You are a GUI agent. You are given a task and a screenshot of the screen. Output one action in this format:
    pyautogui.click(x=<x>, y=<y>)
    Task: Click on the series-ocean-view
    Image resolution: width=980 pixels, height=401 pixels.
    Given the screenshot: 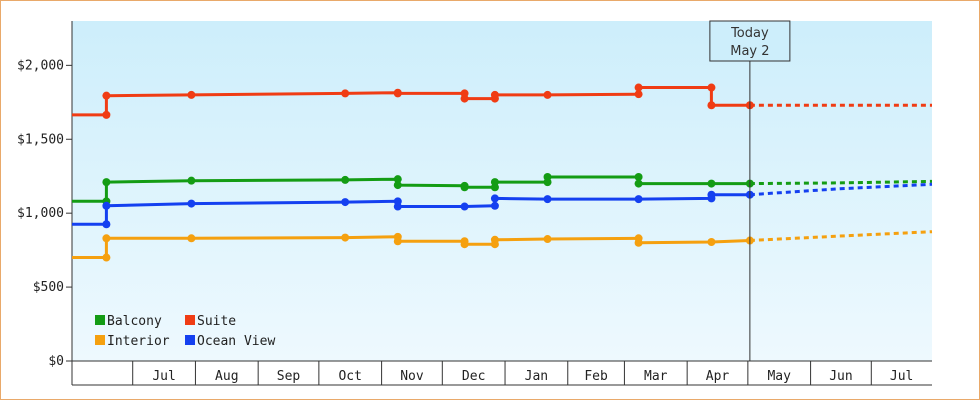 What is the action you would take?
    pyautogui.click(x=502, y=205)
    